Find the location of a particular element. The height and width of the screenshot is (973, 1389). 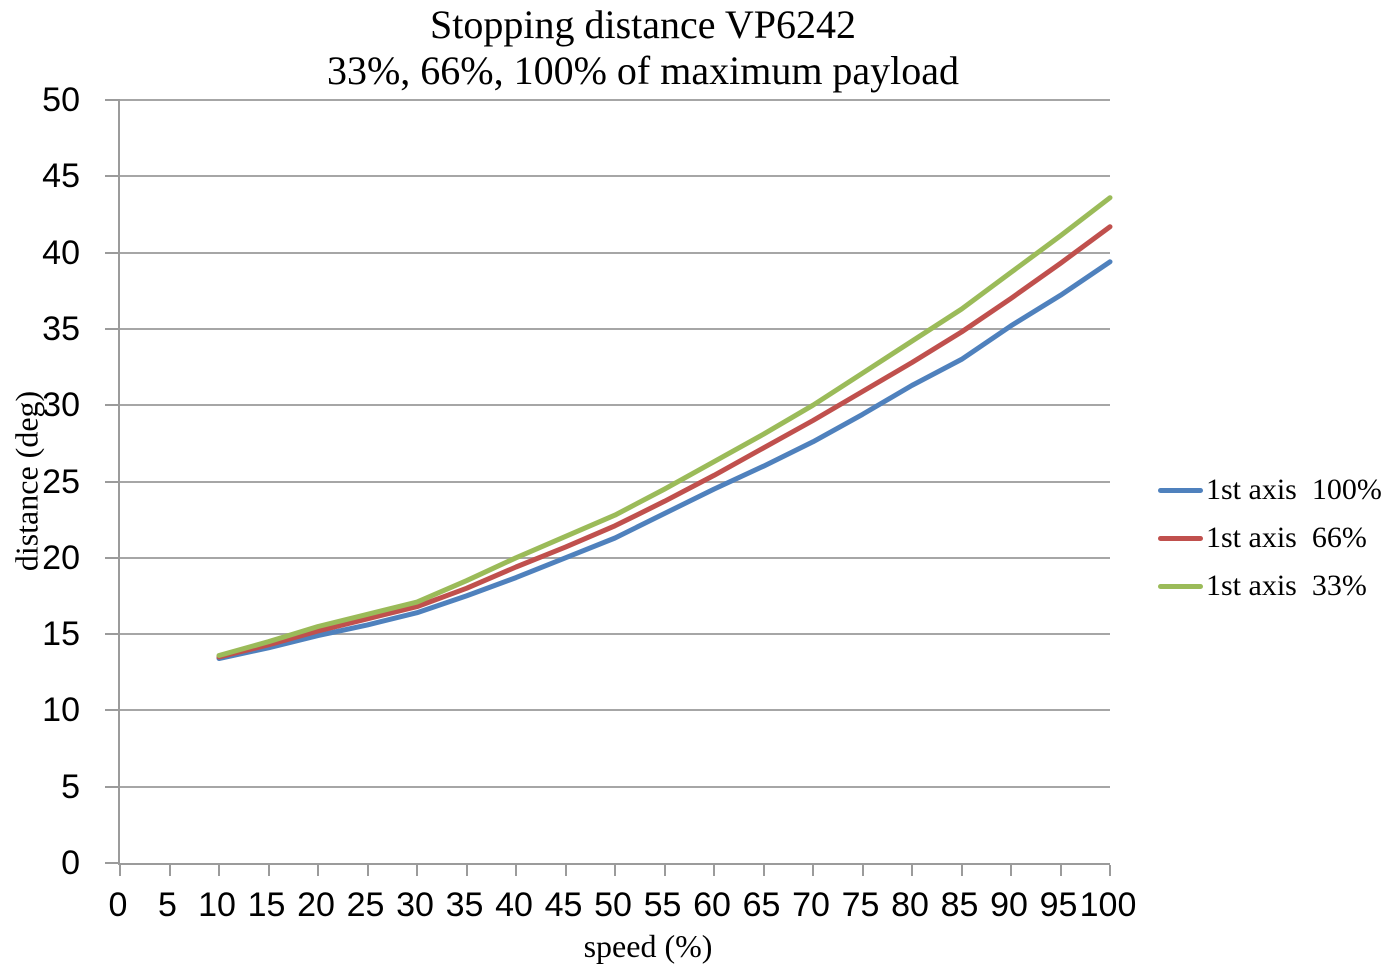

legend: 1st axis 100% 1st axis 66% 1st axis 33% is located at coordinates (1270, 538).